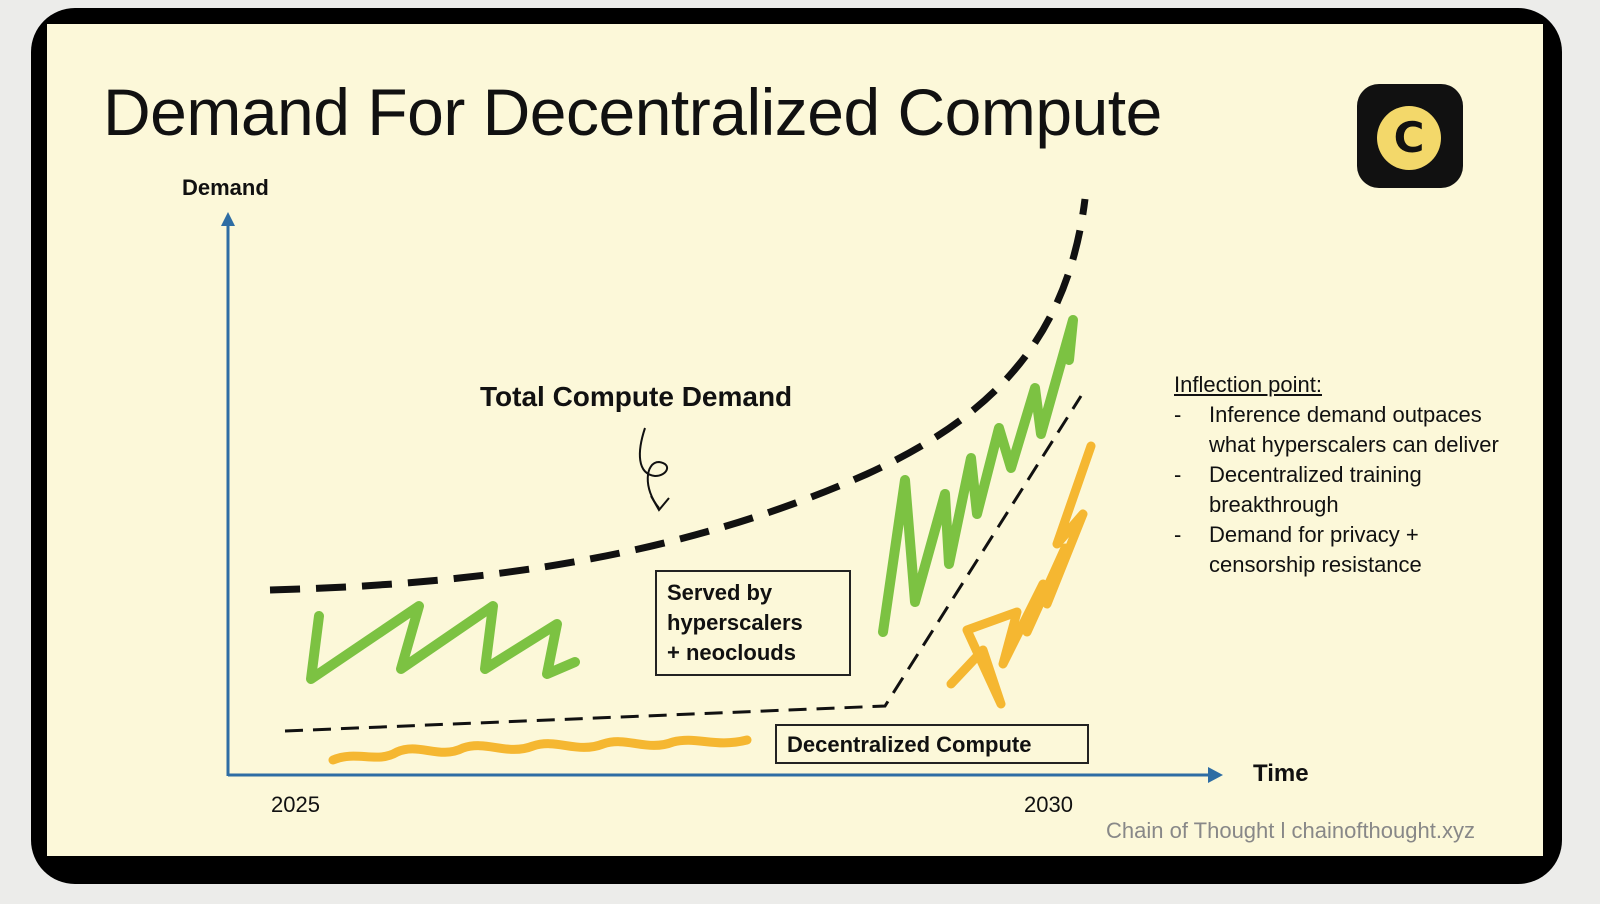 This screenshot has height=904, width=1600. What do you see at coordinates (632, 112) in the screenshot?
I see `slide-title: Demand For Decentralized Compute` at bounding box center [632, 112].